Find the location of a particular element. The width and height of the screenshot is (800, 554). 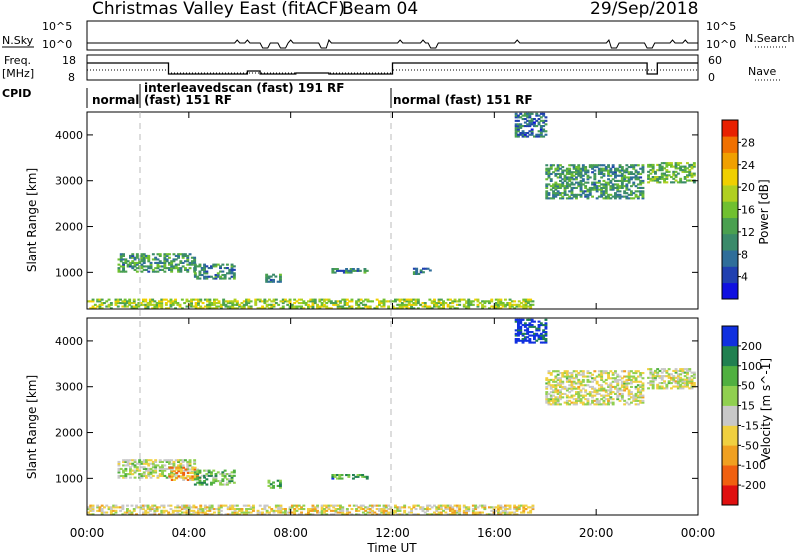

velocity-colorbar-label: Velocity [m s^-1] is located at coordinates (766, 410).